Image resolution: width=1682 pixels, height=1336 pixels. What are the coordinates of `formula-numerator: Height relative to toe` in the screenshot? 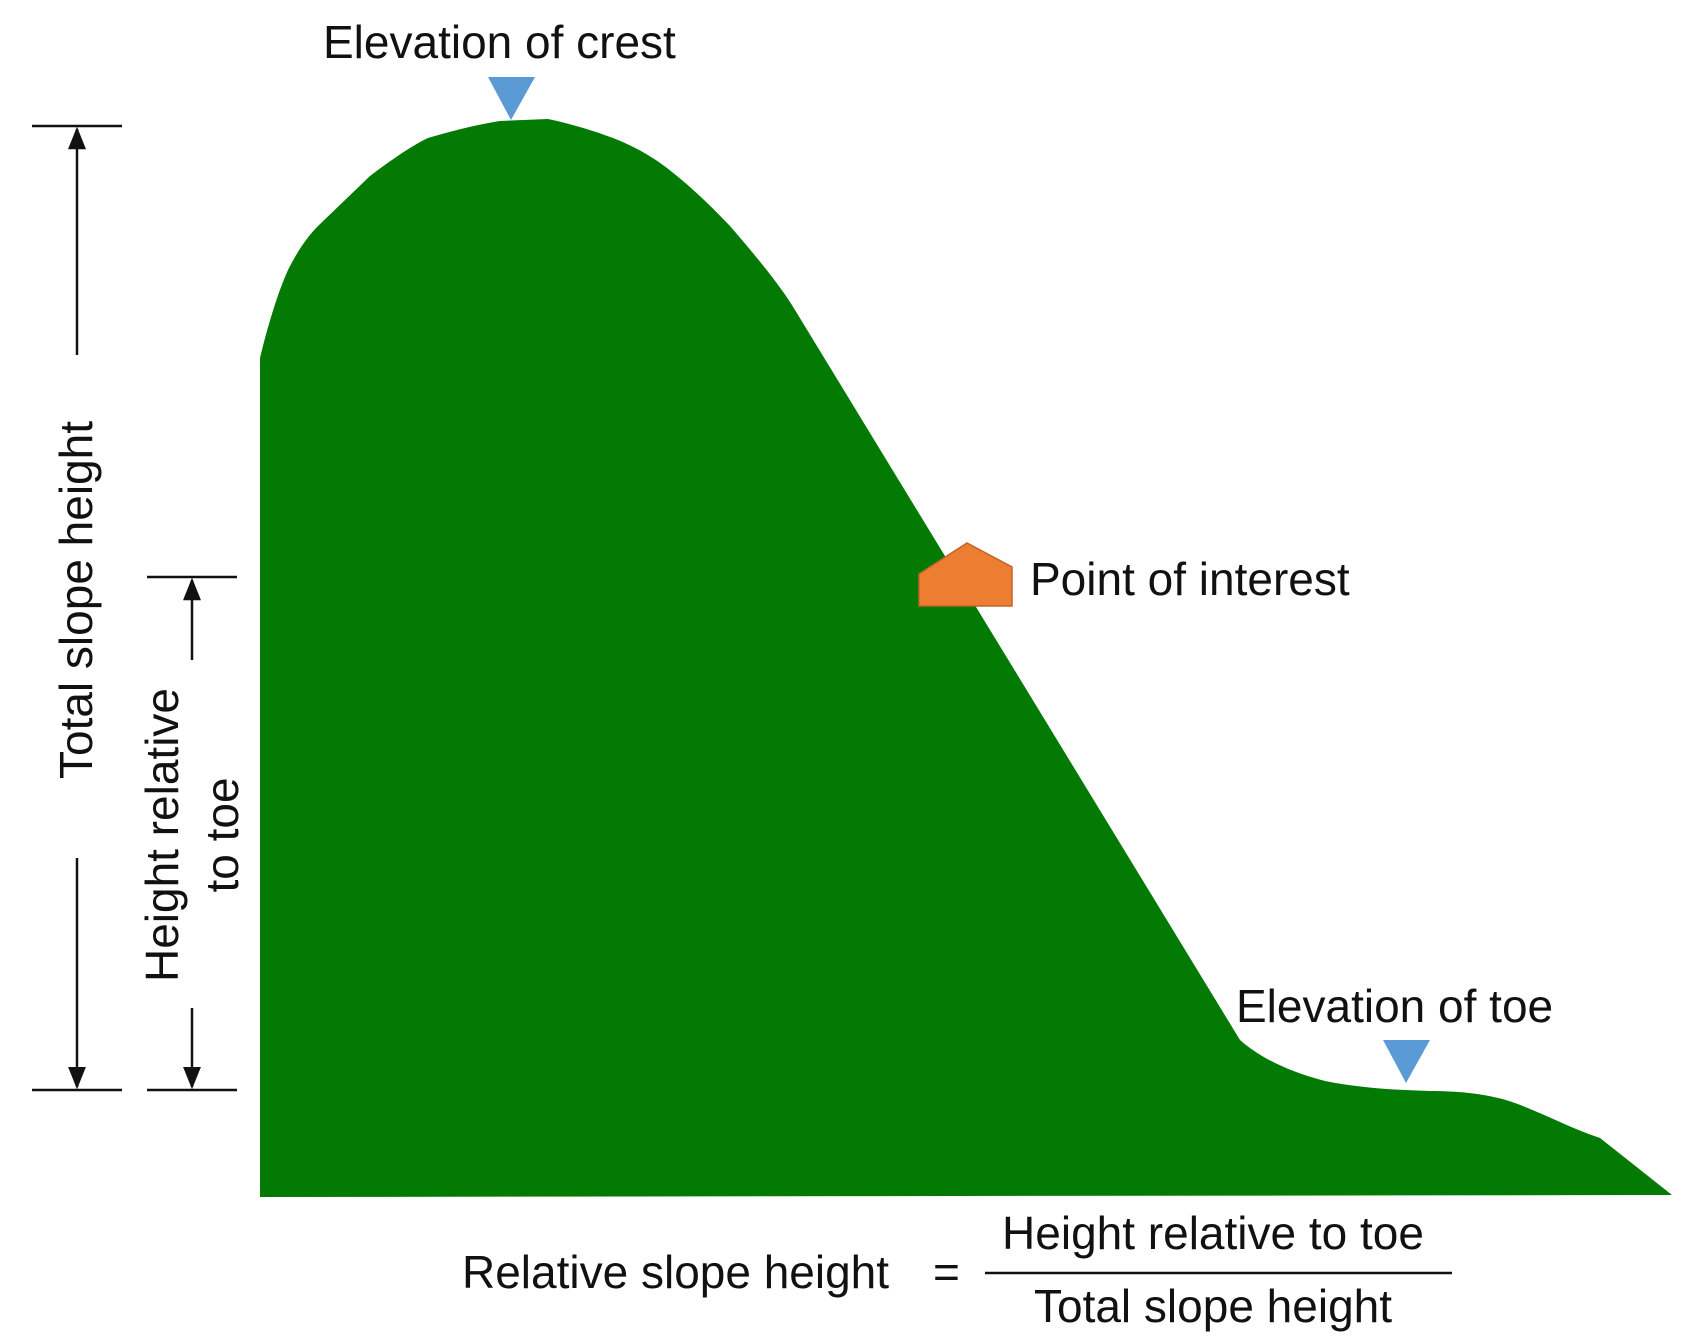 It's located at (1213, 1233).